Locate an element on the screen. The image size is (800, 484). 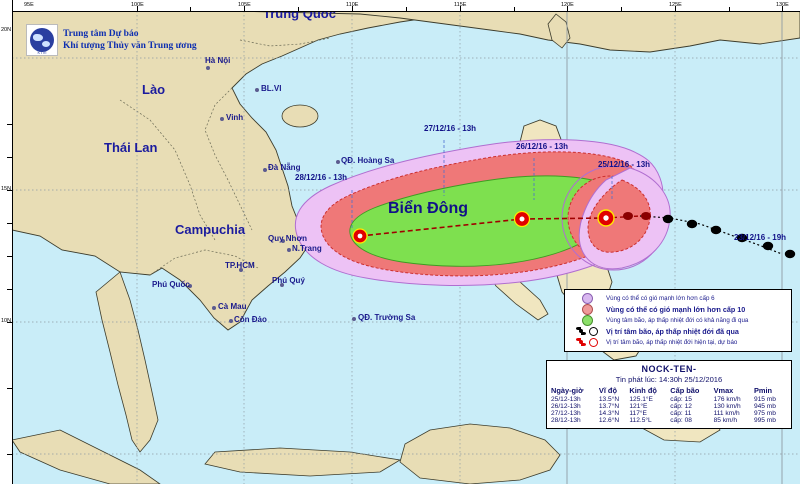
green-circle-icon is located at coordinates (587, 320).